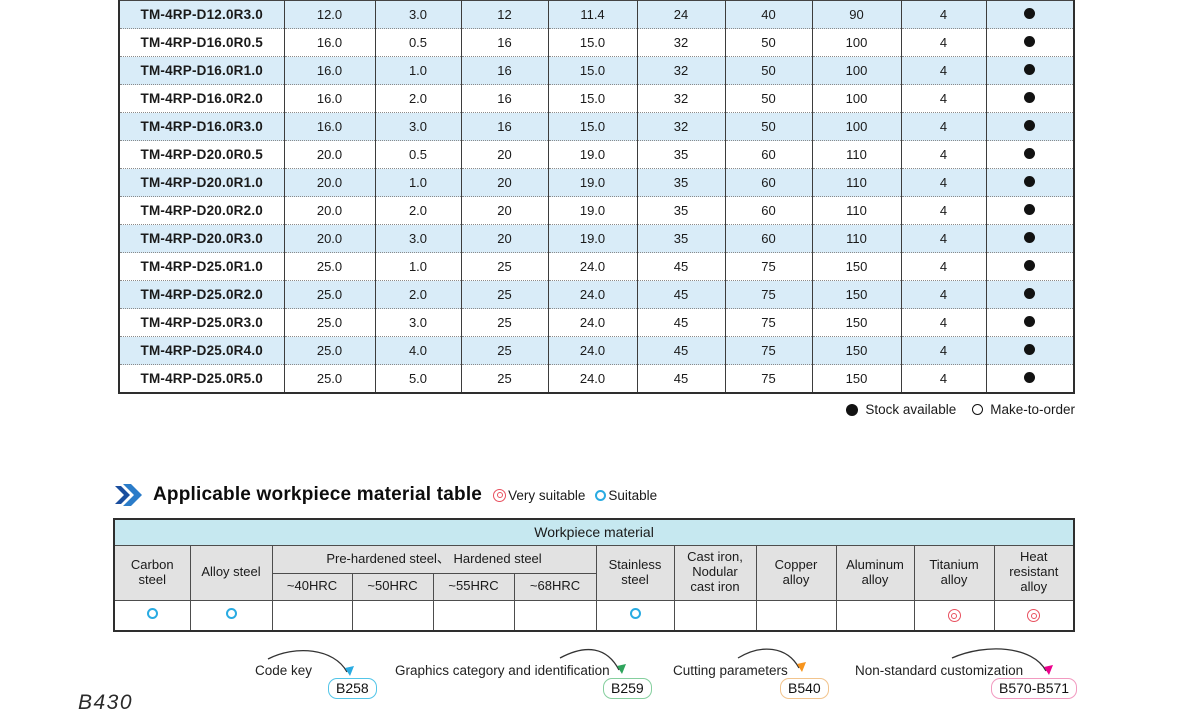  Describe the element at coordinates (417, 70) in the screenshot. I see `spec-value: 1.0` at that location.